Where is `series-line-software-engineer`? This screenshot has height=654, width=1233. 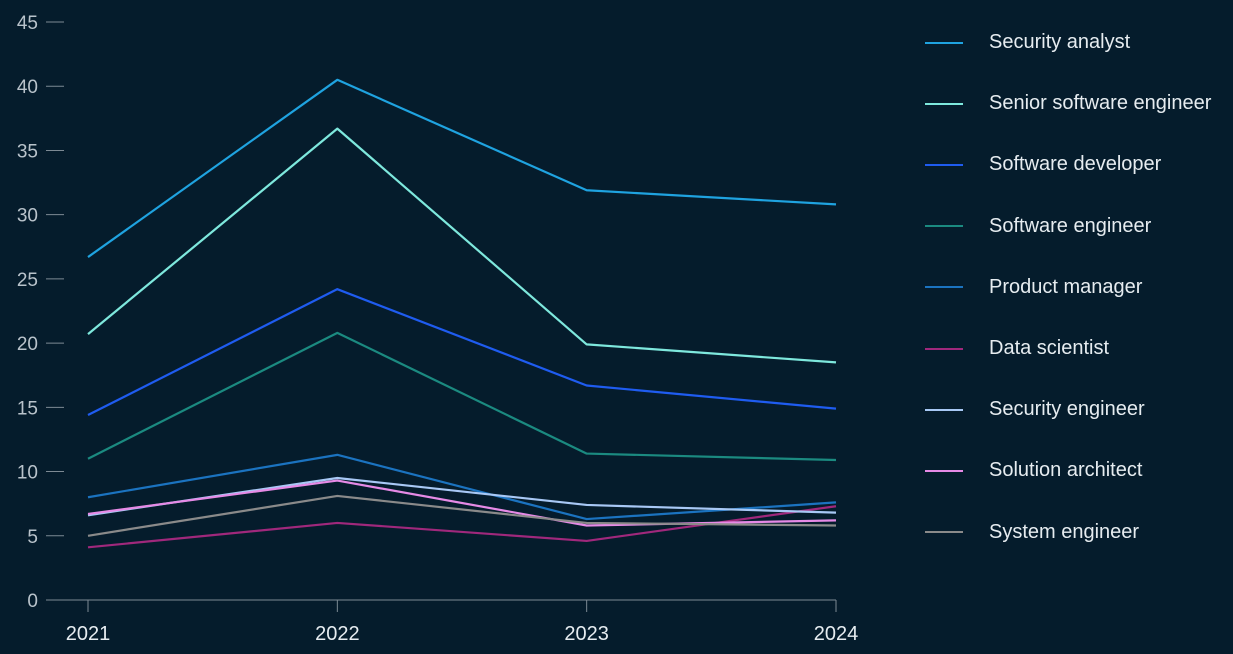 series-line-software-engineer is located at coordinates (462, 396).